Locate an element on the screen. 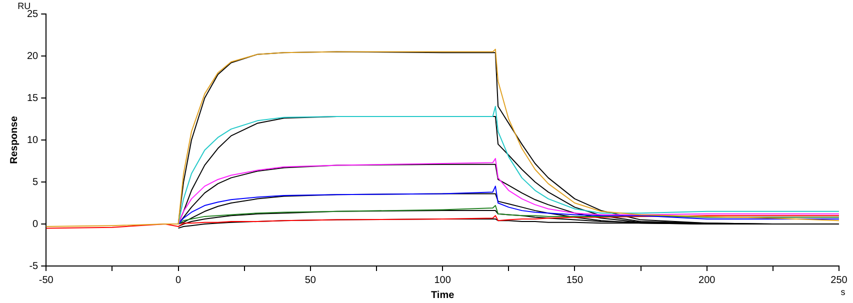  x-tick-label: 0 is located at coordinates (178, 280).